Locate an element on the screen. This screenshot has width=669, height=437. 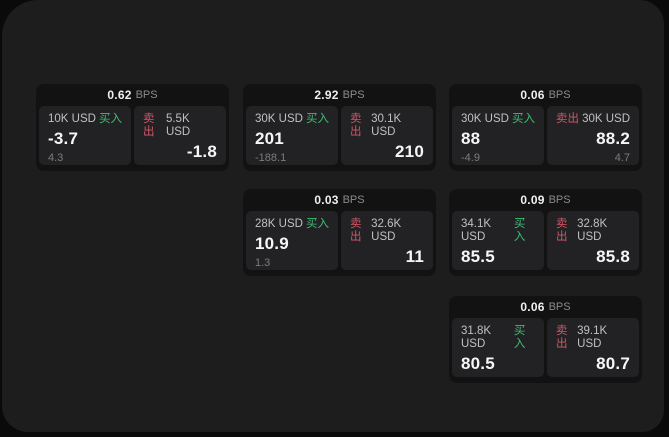
buy-panel-top: 31.8K USD 买入 is located at coordinates (498, 338).